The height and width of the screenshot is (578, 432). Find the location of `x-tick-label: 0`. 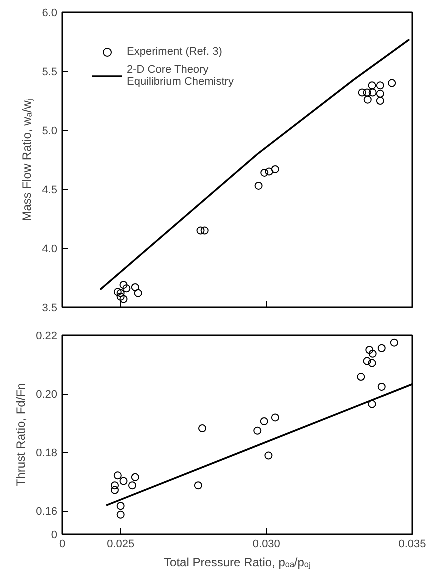

x-tick-label: 0 is located at coordinates (62, 544).